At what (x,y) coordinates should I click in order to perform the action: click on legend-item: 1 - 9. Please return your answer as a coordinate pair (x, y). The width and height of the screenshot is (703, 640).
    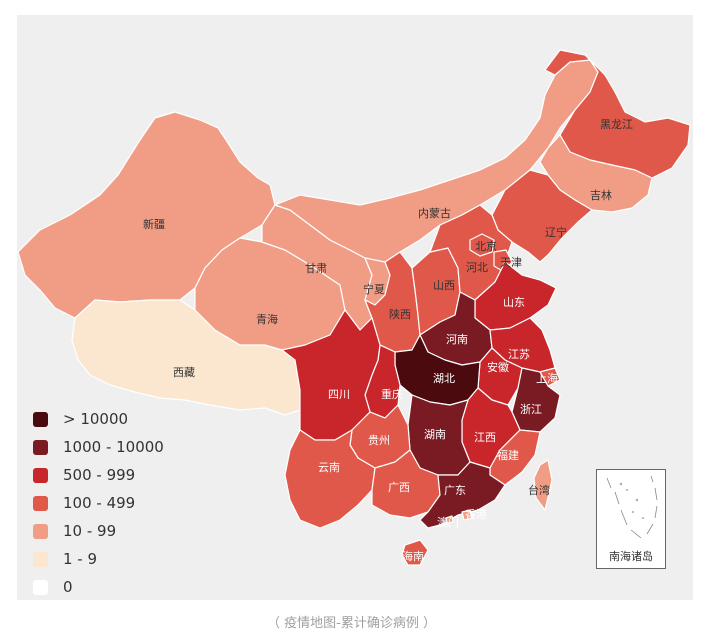
    Looking at the image, I should click on (98, 559).